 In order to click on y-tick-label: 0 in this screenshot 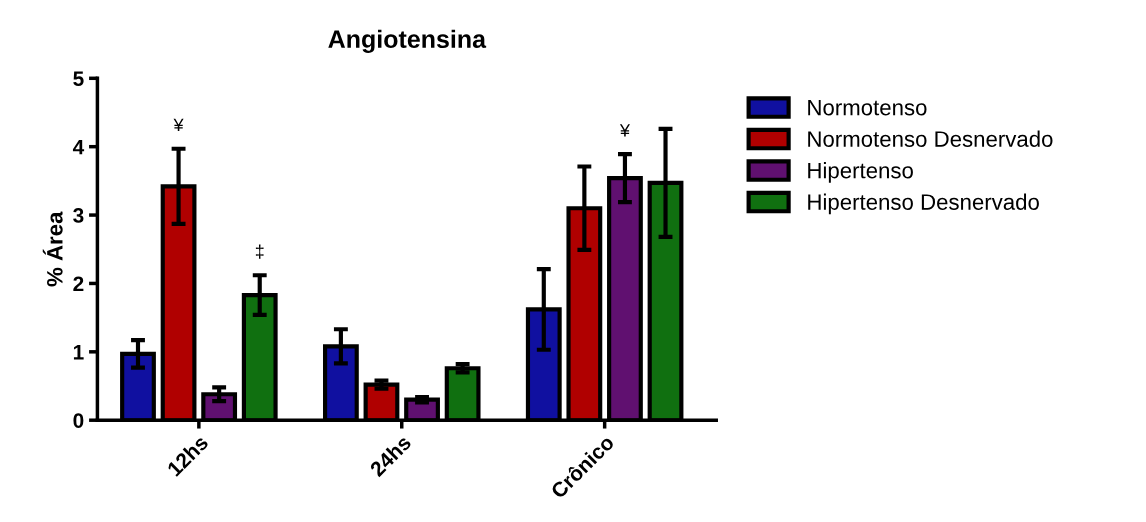, I will do `click(78, 420)`.